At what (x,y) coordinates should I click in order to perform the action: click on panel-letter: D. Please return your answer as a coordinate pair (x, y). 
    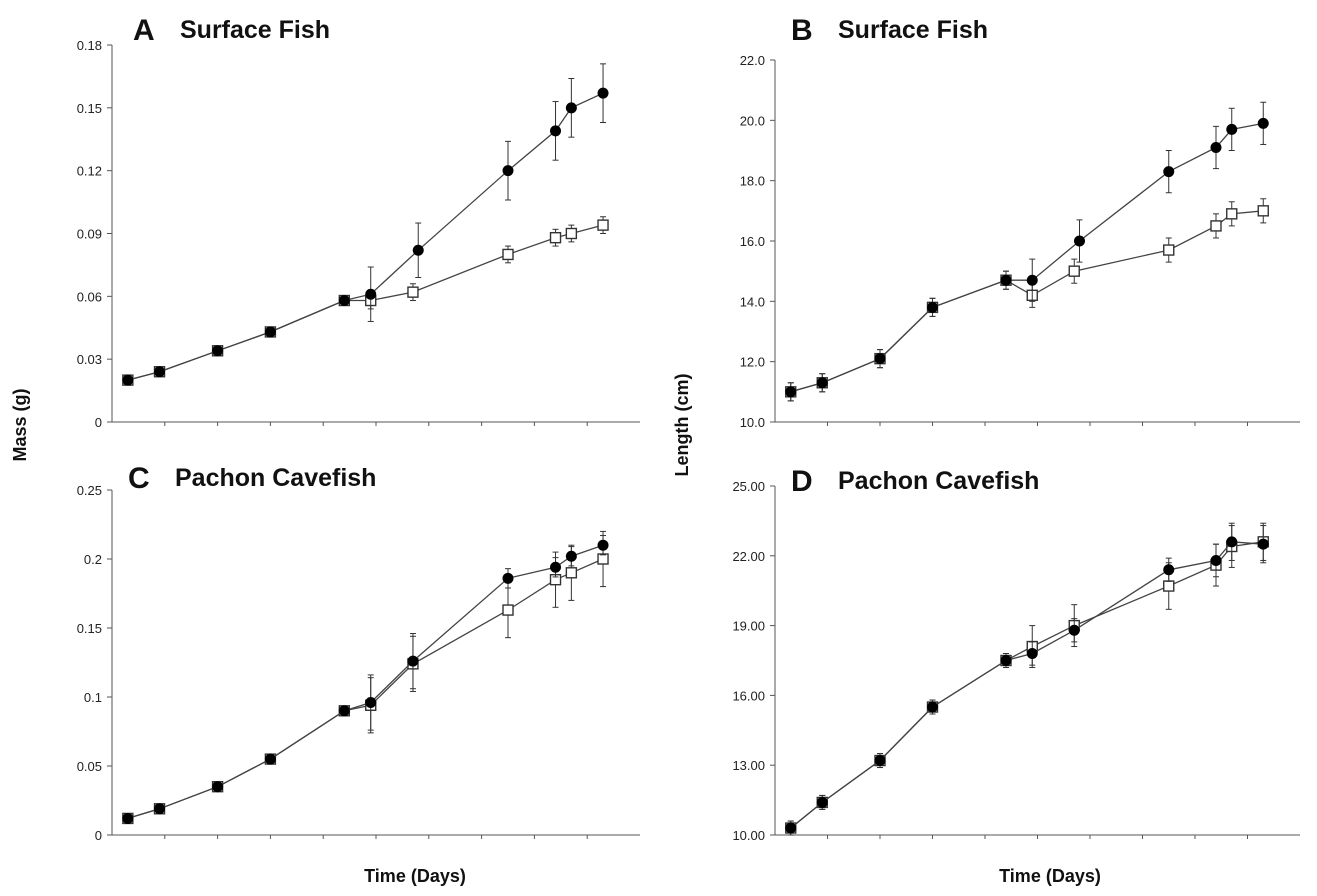
    Looking at the image, I should click on (802, 481).